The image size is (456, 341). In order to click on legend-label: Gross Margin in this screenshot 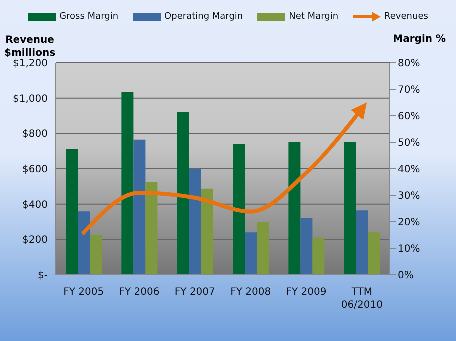, I will do `click(88, 17)`.